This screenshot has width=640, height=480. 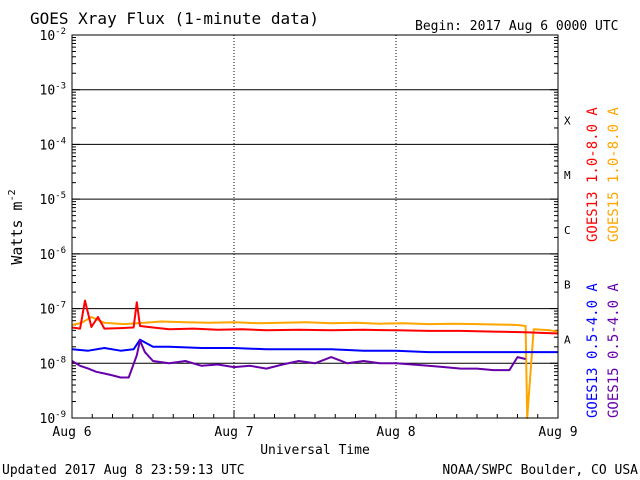 What do you see at coordinates (123, 470) in the screenshot?
I see `updated-timestamp: Updated 2017 Aug 8 23:59:13 UTC` at bounding box center [123, 470].